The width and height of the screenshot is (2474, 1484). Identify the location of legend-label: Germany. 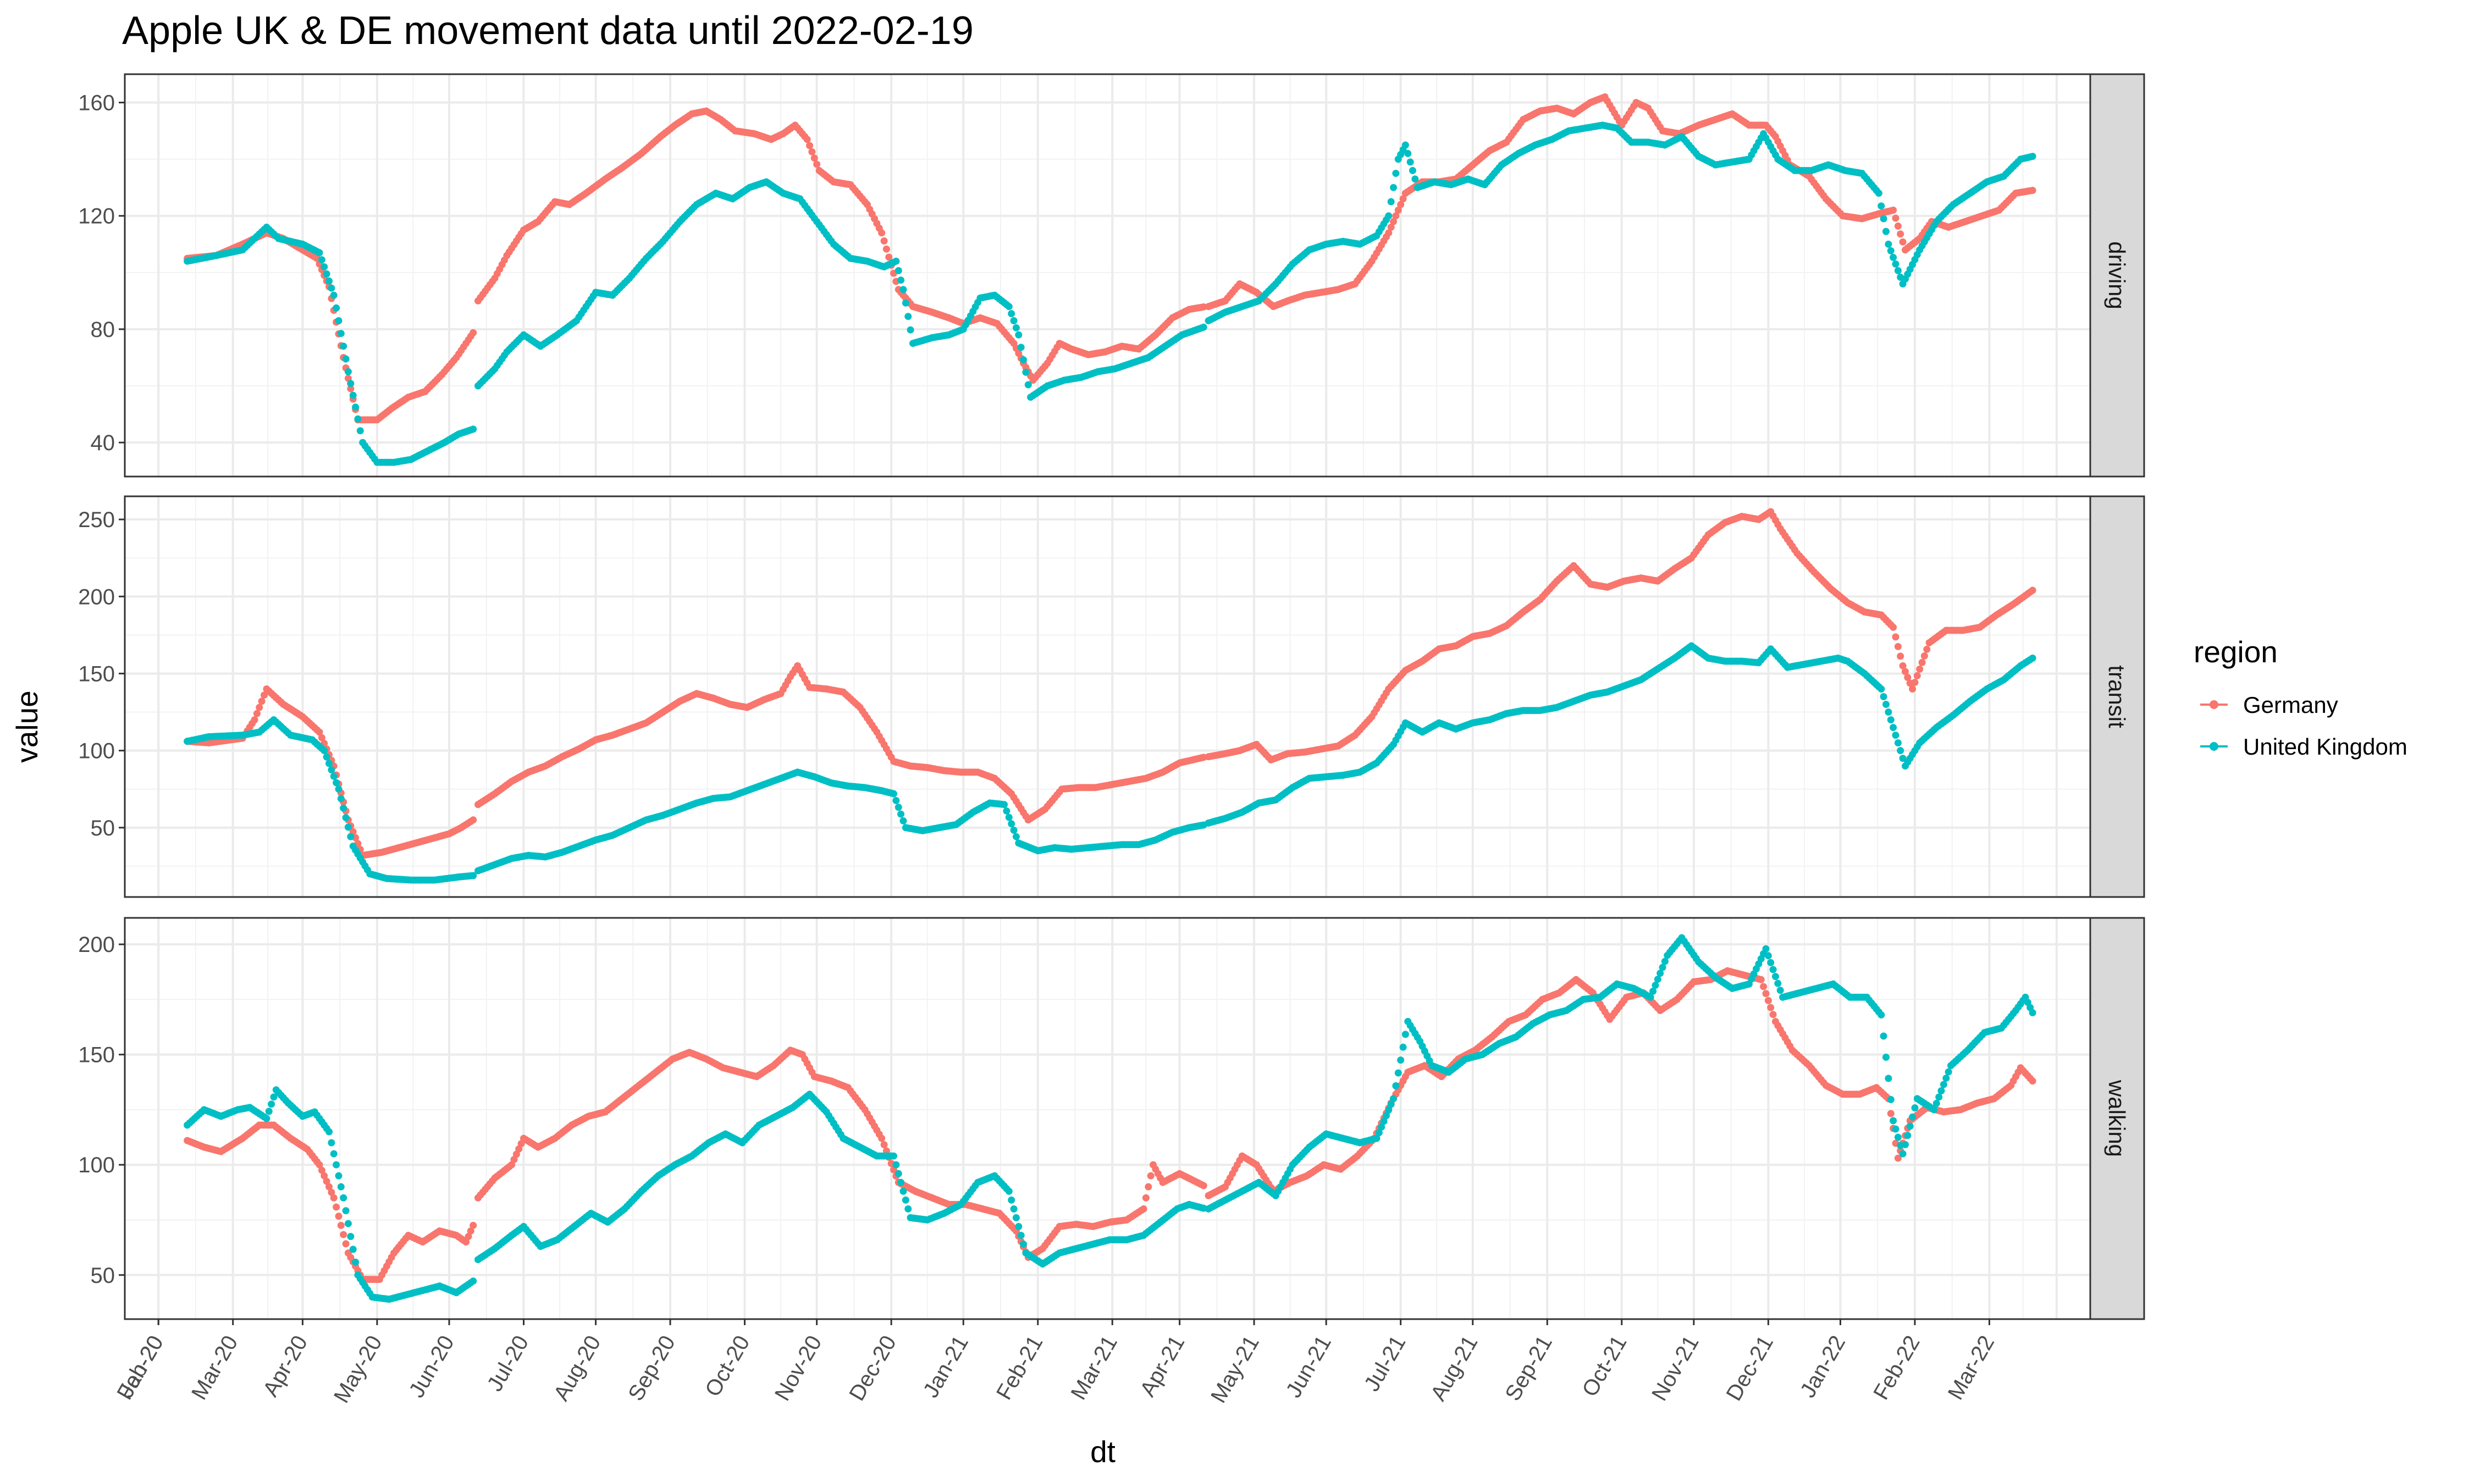
(2291, 705).